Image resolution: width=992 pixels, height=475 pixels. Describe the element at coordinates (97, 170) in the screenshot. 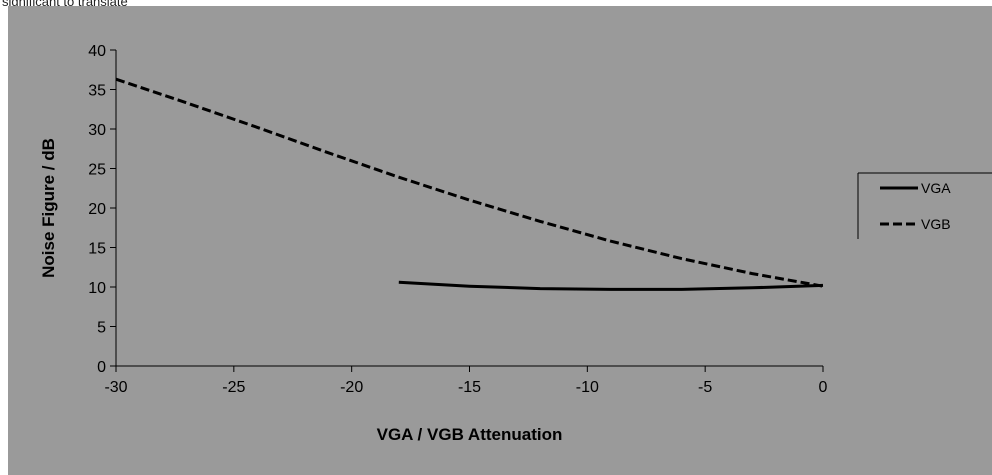

I see `y-tick-label: 25` at that location.